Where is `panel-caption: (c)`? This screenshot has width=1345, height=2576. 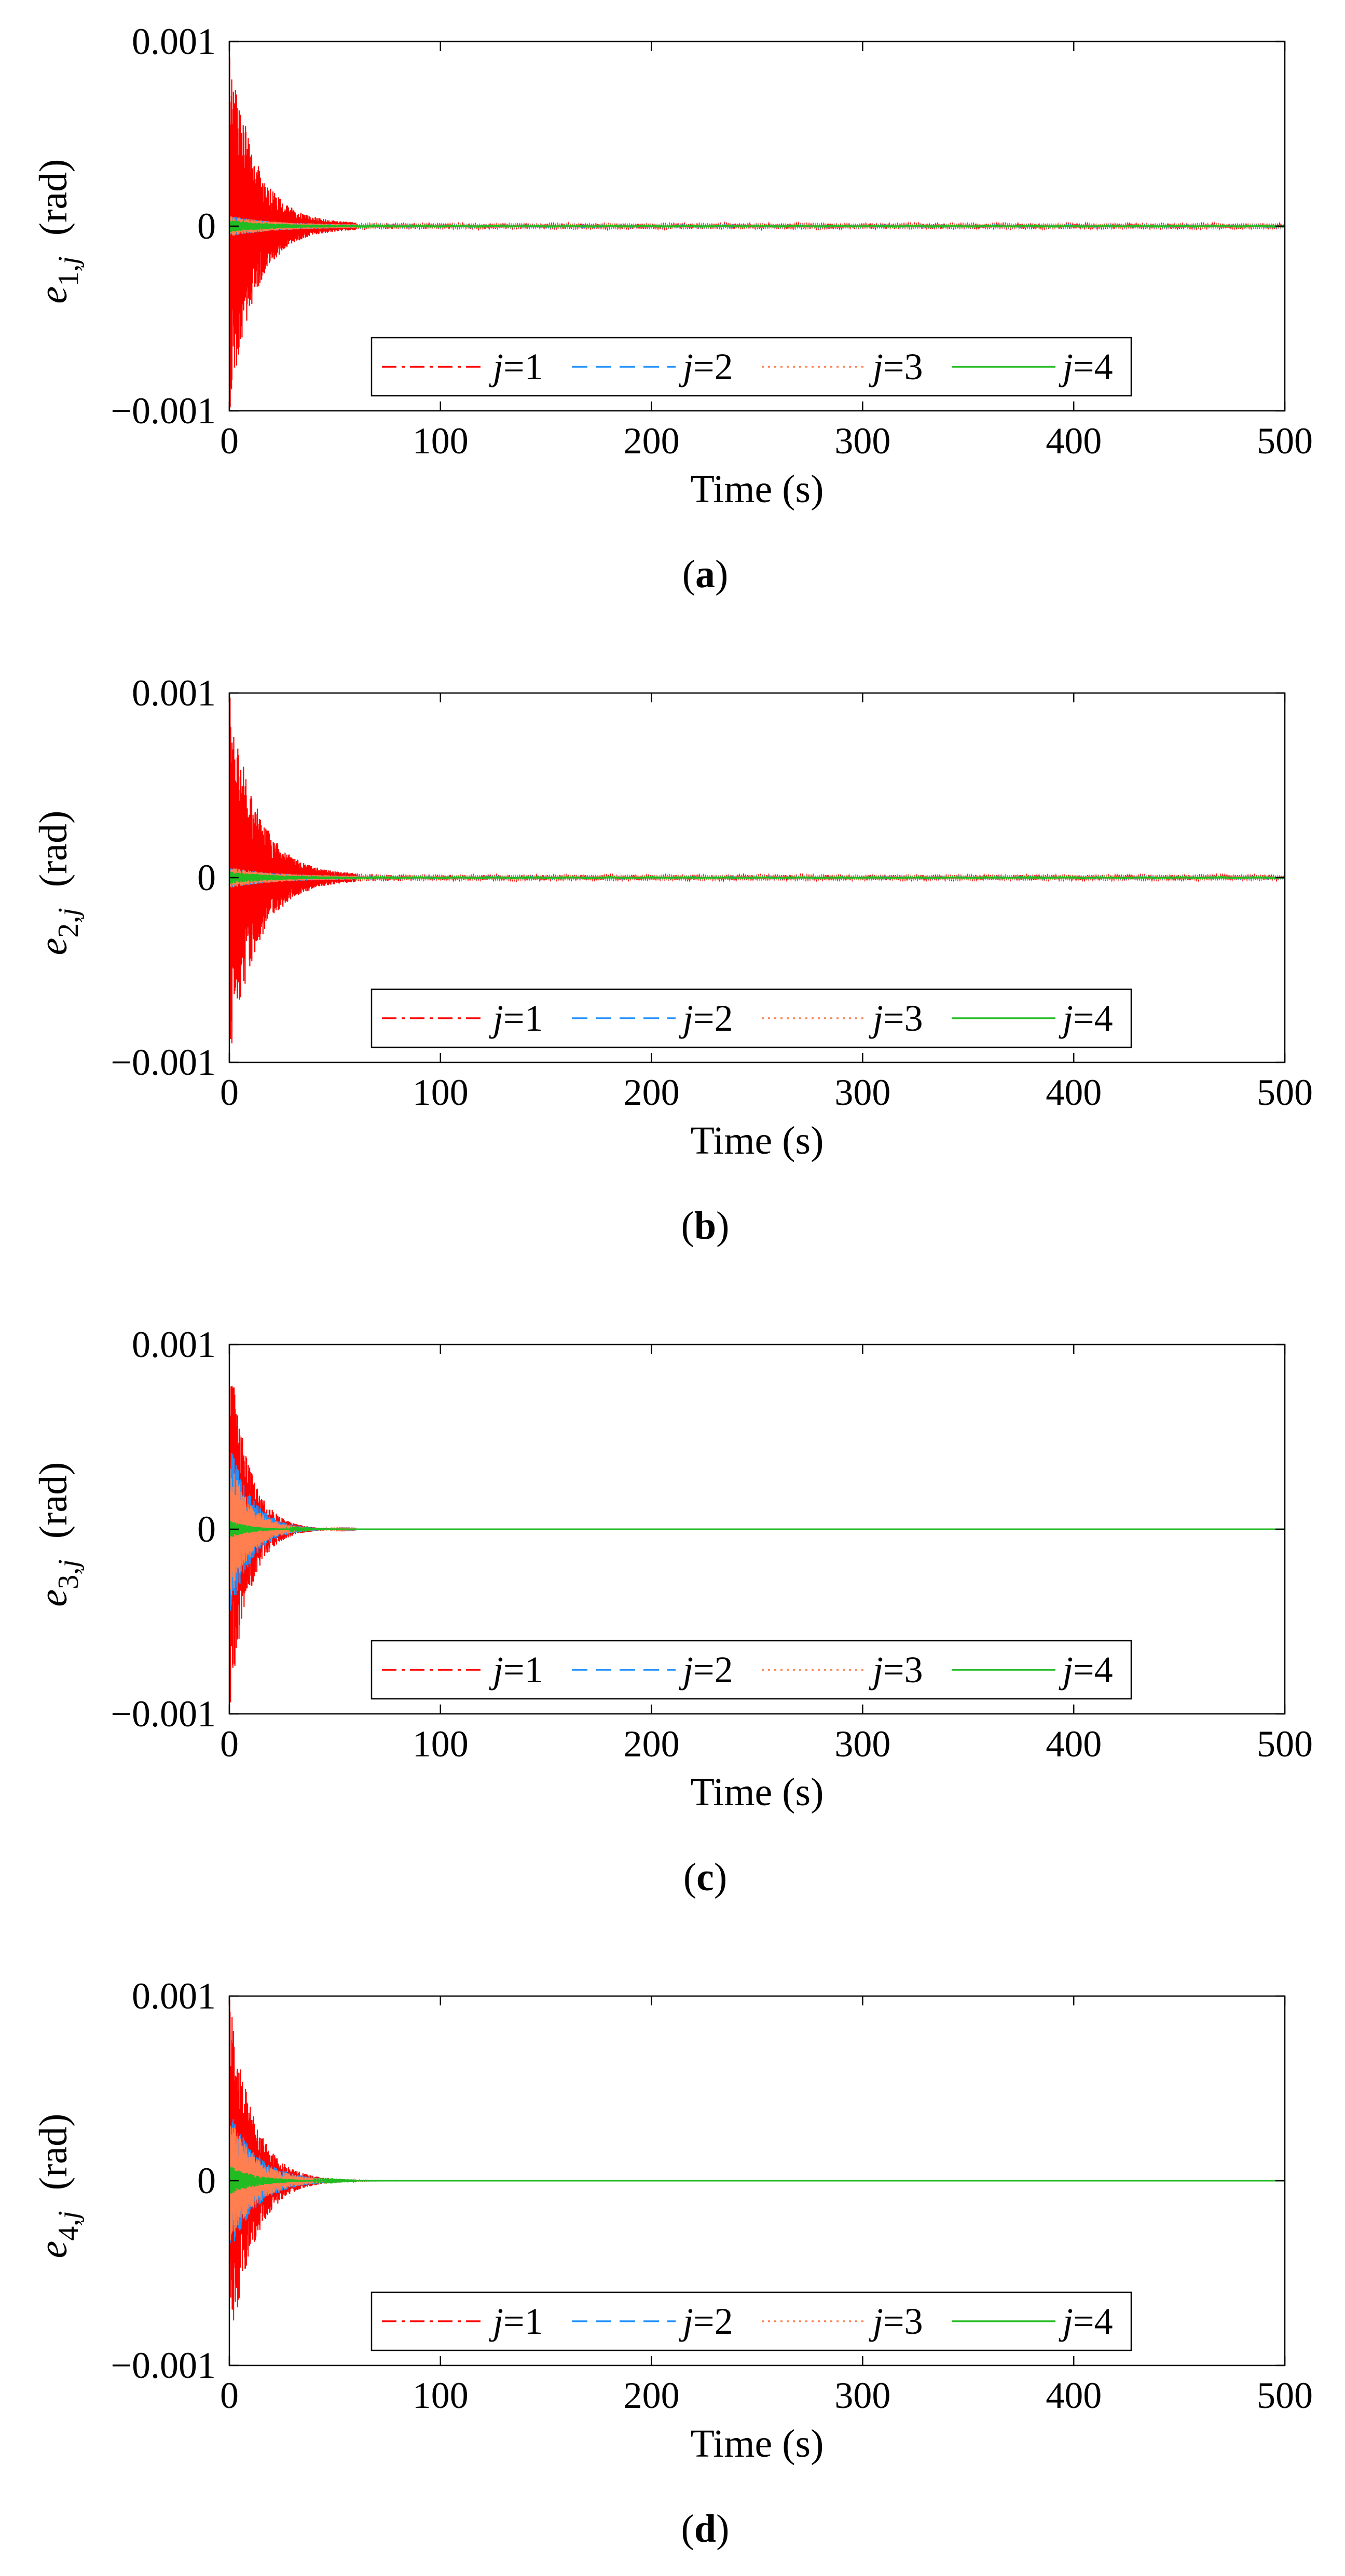 panel-caption: (c) is located at coordinates (705, 1877).